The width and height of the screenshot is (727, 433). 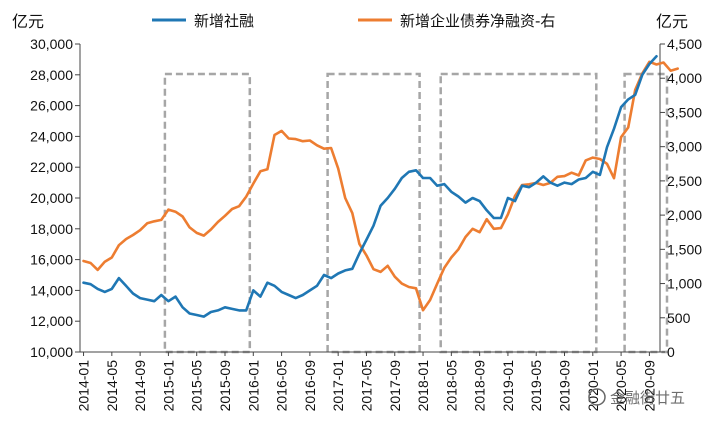 I want to click on left-tick-label: 16,000, so click(x=51, y=260).